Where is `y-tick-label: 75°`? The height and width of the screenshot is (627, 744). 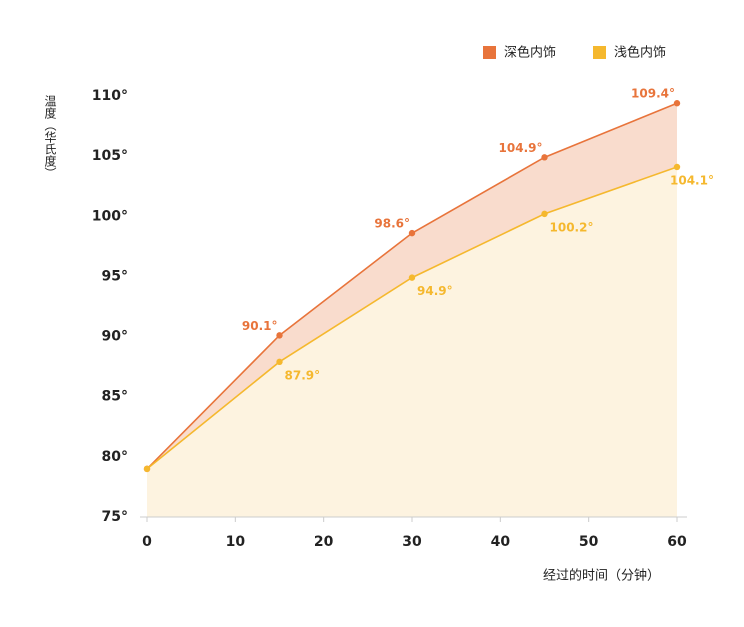
y-tick-label: 75° is located at coordinates (115, 517).